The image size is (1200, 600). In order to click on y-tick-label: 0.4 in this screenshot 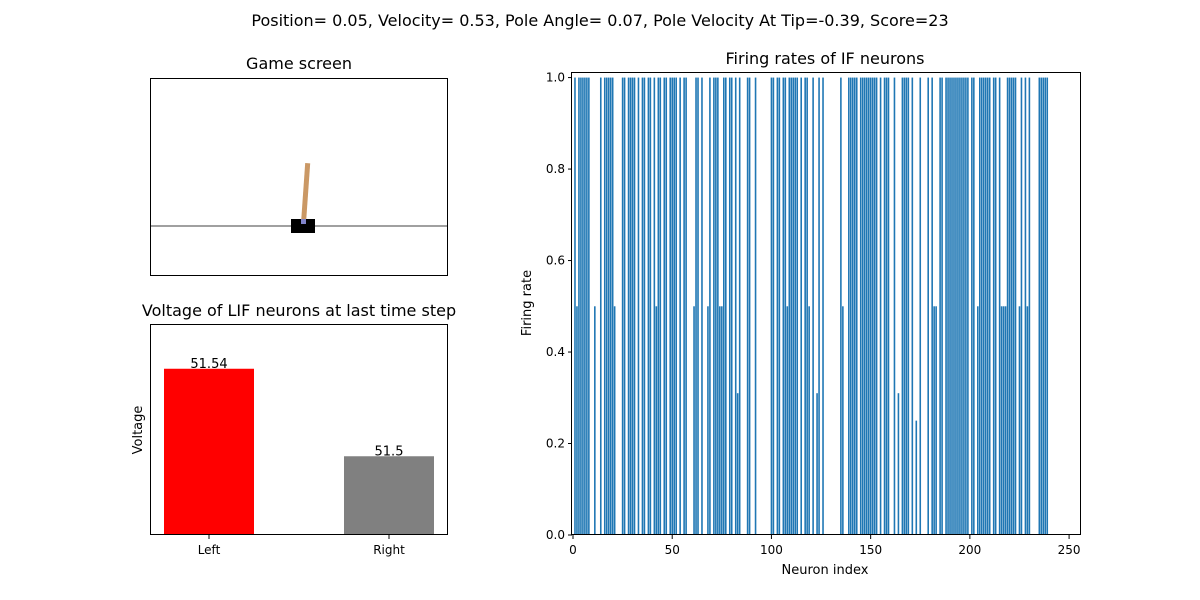, I will do `click(555, 352)`.